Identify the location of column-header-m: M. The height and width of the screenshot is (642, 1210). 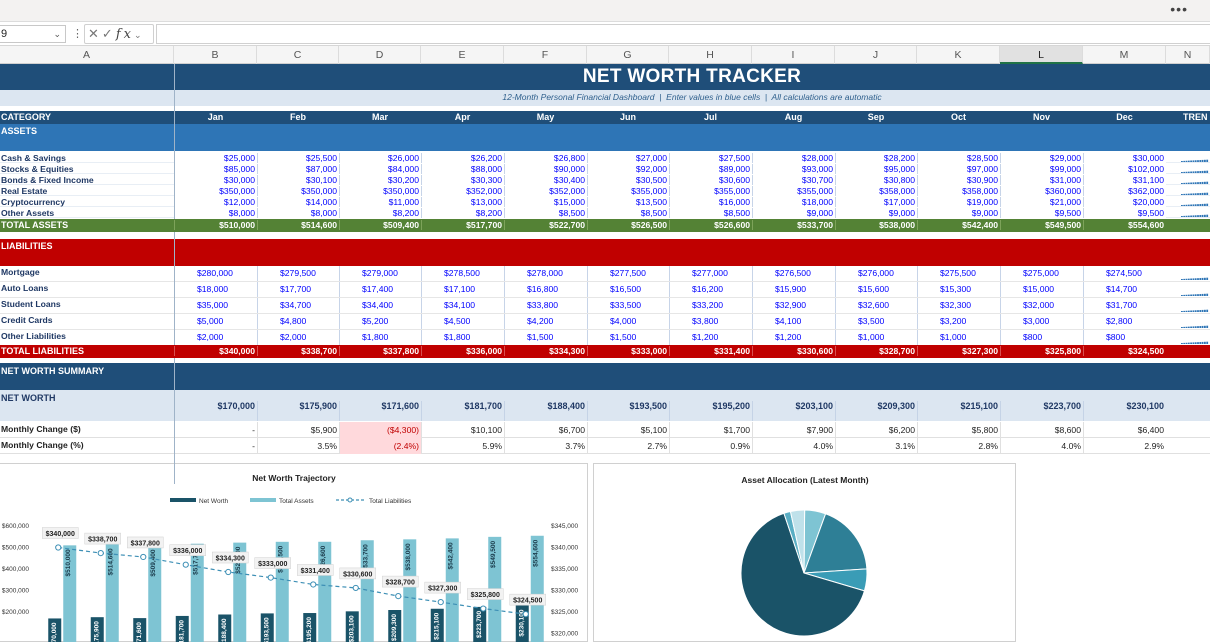
(1124, 55).